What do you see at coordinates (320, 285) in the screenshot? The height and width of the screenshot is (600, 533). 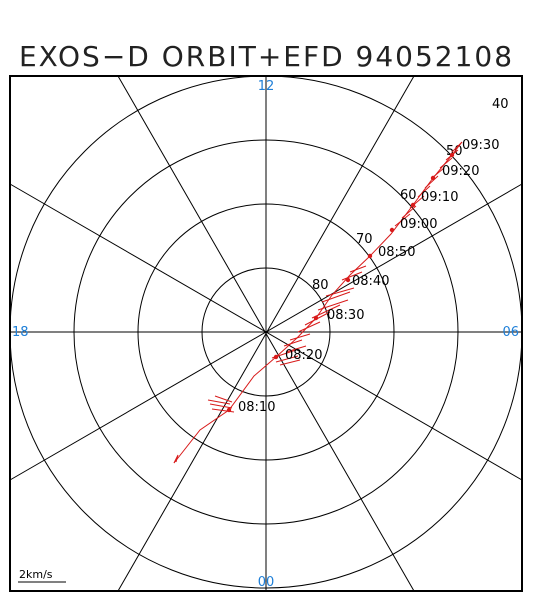 I see `latitude-label-80: 80` at bounding box center [320, 285].